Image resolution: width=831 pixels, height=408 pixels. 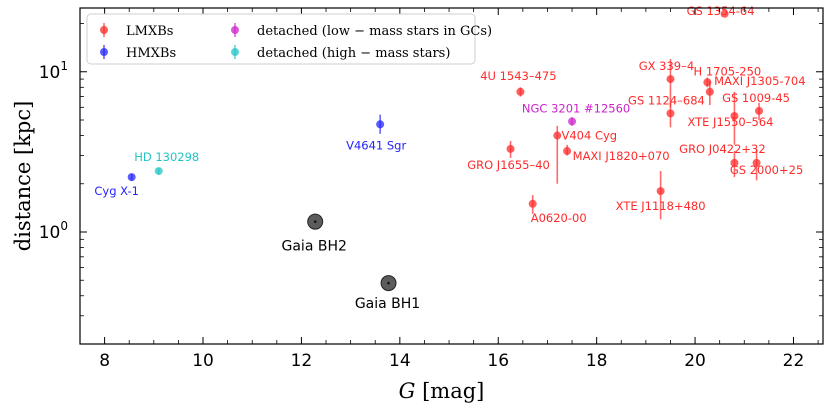 What do you see at coordinates (166, 157) in the screenshot?
I see `point-hd-130298-label: HD 130298` at bounding box center [166, 157].